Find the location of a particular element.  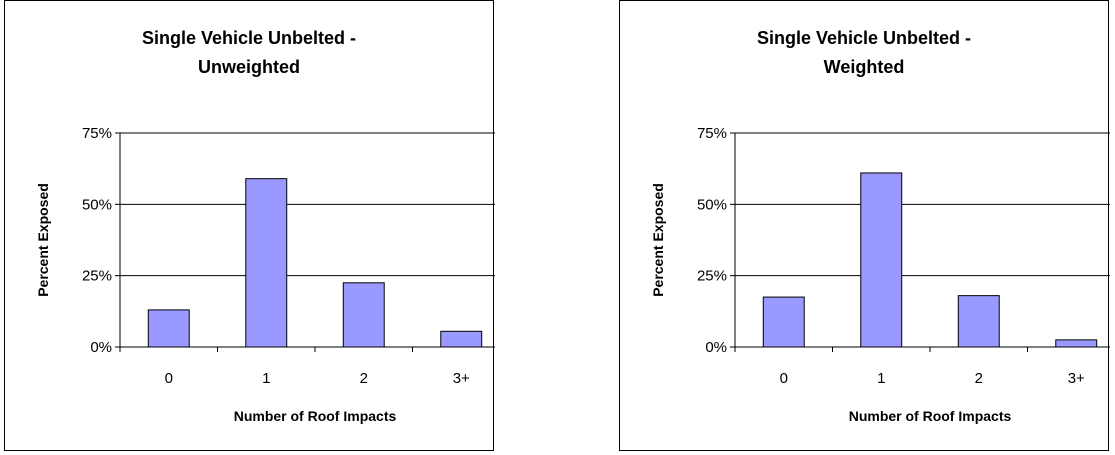

chart-title: Single Vehicle Unbelted - Unweighted is located at coordinates (249, 53).